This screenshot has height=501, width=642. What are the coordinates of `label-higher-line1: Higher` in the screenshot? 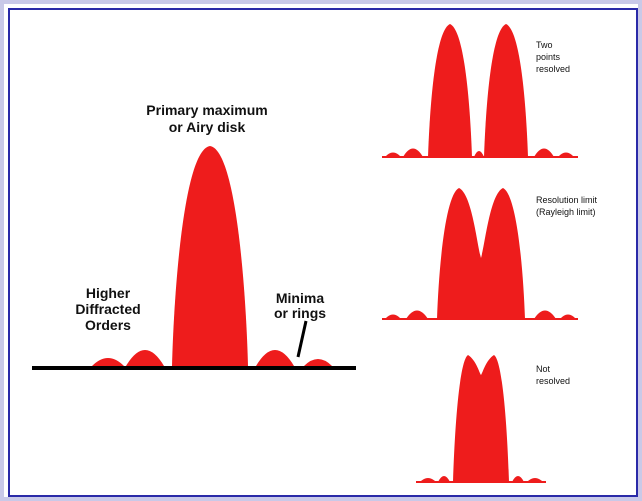 It's located at (108, 293).